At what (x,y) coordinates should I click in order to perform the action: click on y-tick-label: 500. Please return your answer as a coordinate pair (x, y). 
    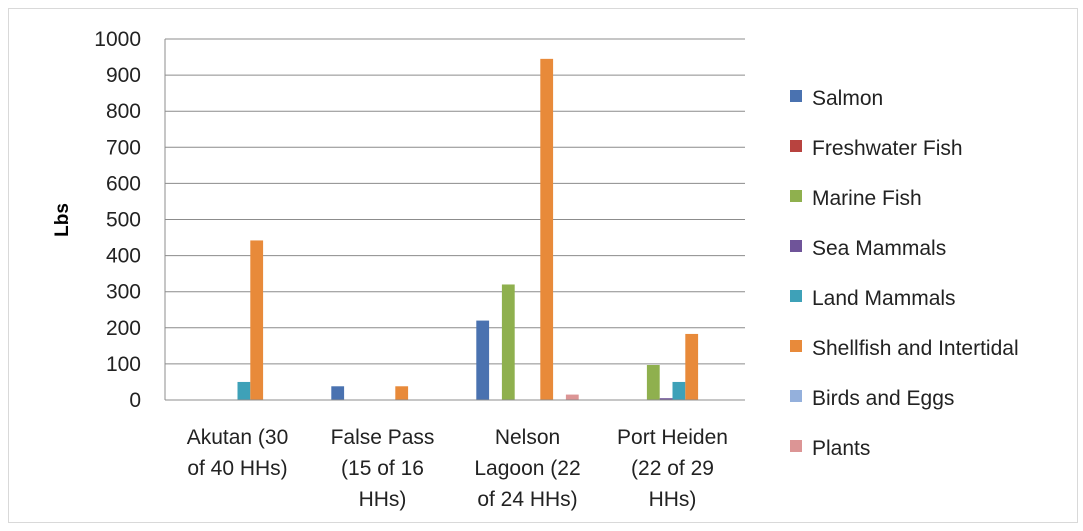
    Looking at the image, I should click on (123, 220).